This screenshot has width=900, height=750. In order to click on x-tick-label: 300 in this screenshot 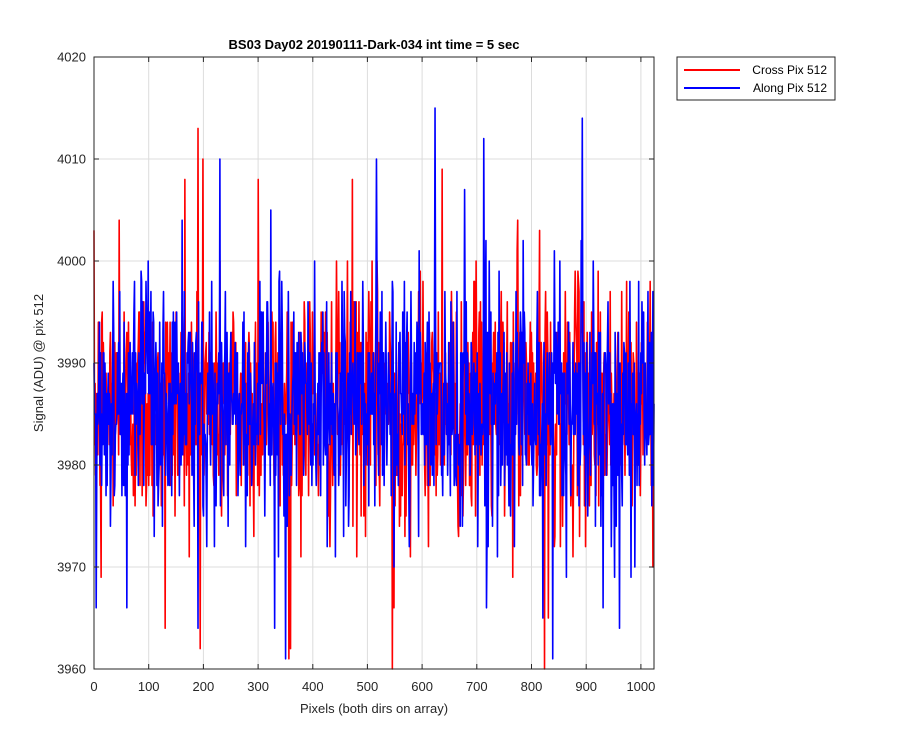, I will do `click(258, 686)`.